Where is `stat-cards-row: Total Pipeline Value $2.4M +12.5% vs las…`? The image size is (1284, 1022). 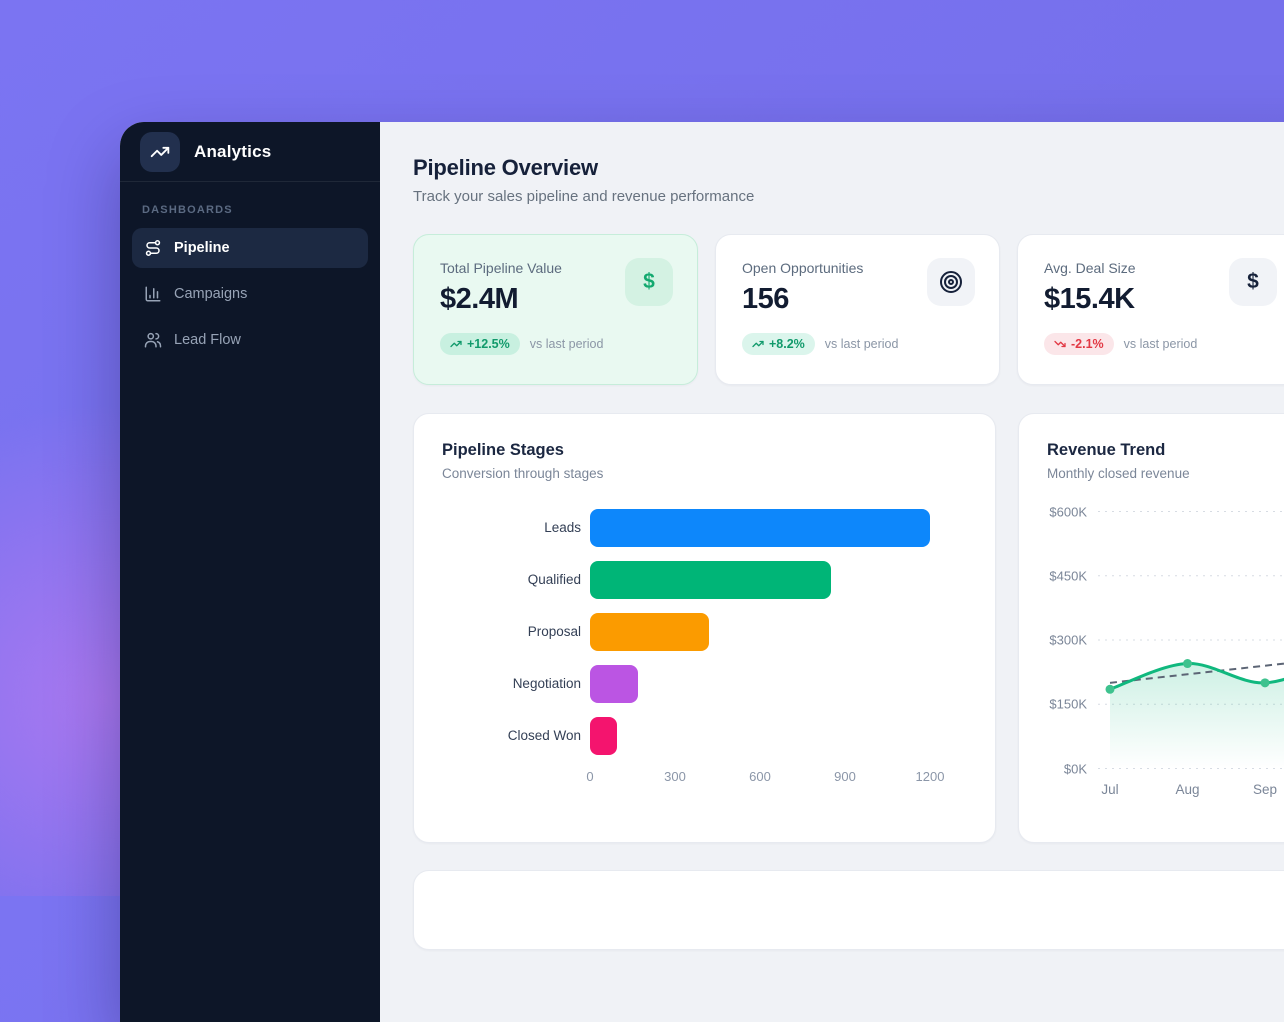 stat-cards-row: Total Pipeline Value $2.4M +12.5% vs las… is located at coordinates (848, 309).